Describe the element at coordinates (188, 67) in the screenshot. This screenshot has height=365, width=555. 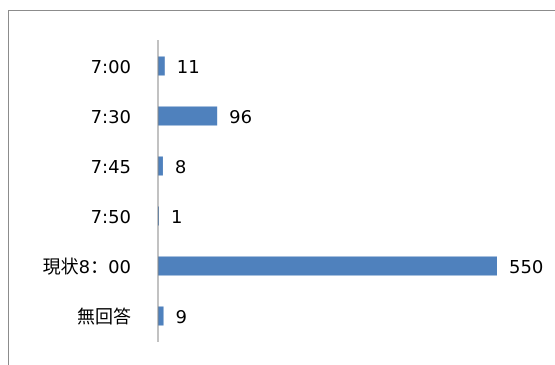
I see `data-label-0: 11` at that location.